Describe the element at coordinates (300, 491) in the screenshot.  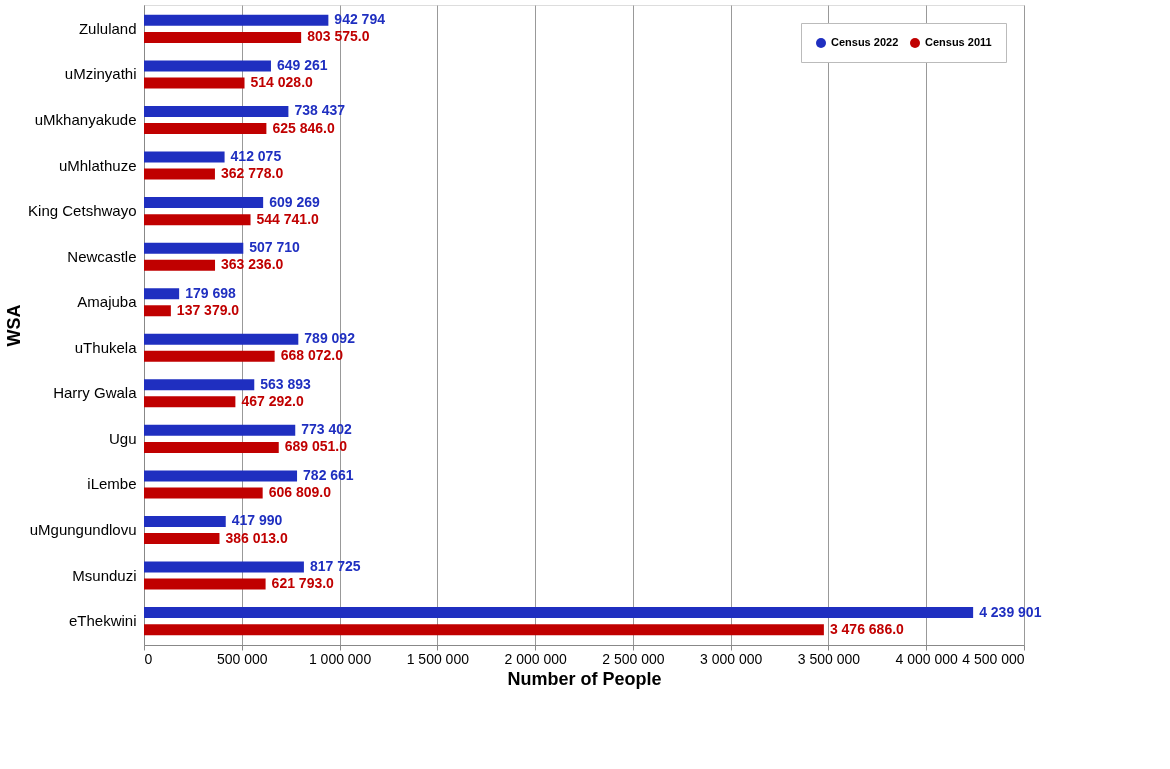
I see `data-label: 606 809.0` at that location.